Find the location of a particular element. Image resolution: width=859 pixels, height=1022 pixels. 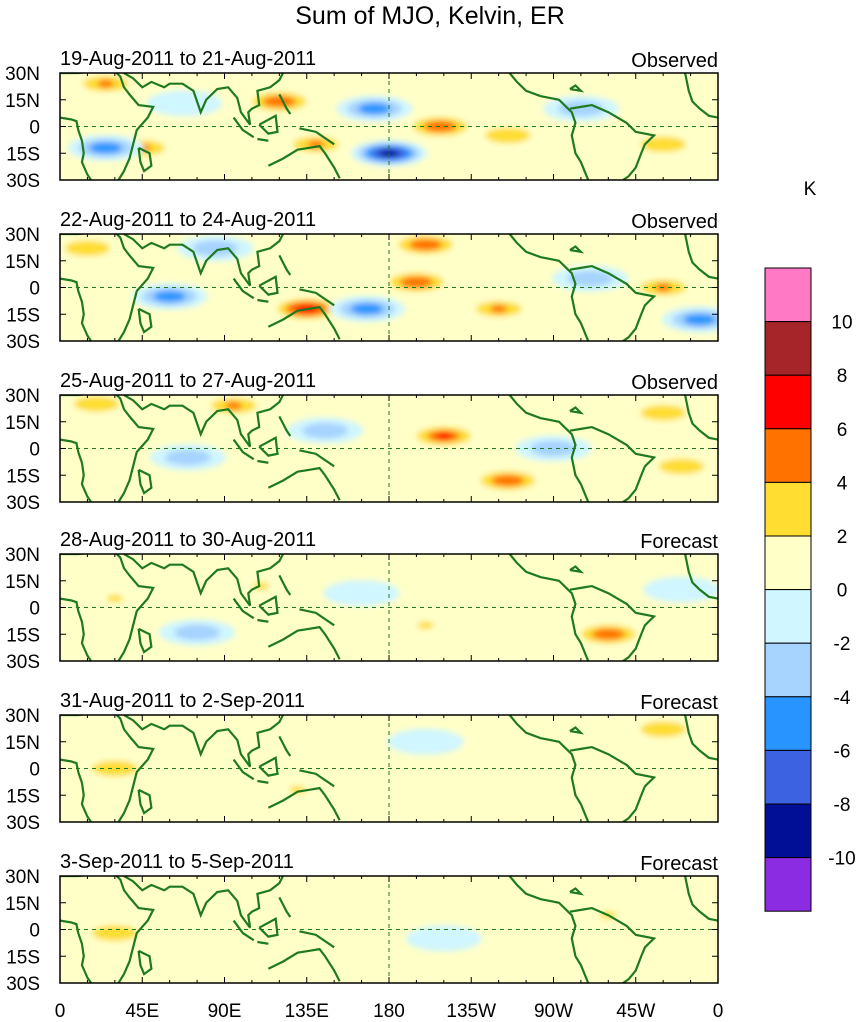

lon-tick-label: 90W is located at coordinates (553, 1011).